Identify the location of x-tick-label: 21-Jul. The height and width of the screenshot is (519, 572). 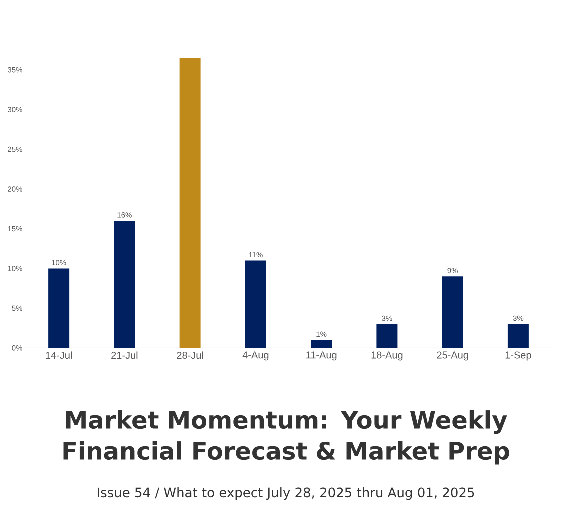
(125, 356).